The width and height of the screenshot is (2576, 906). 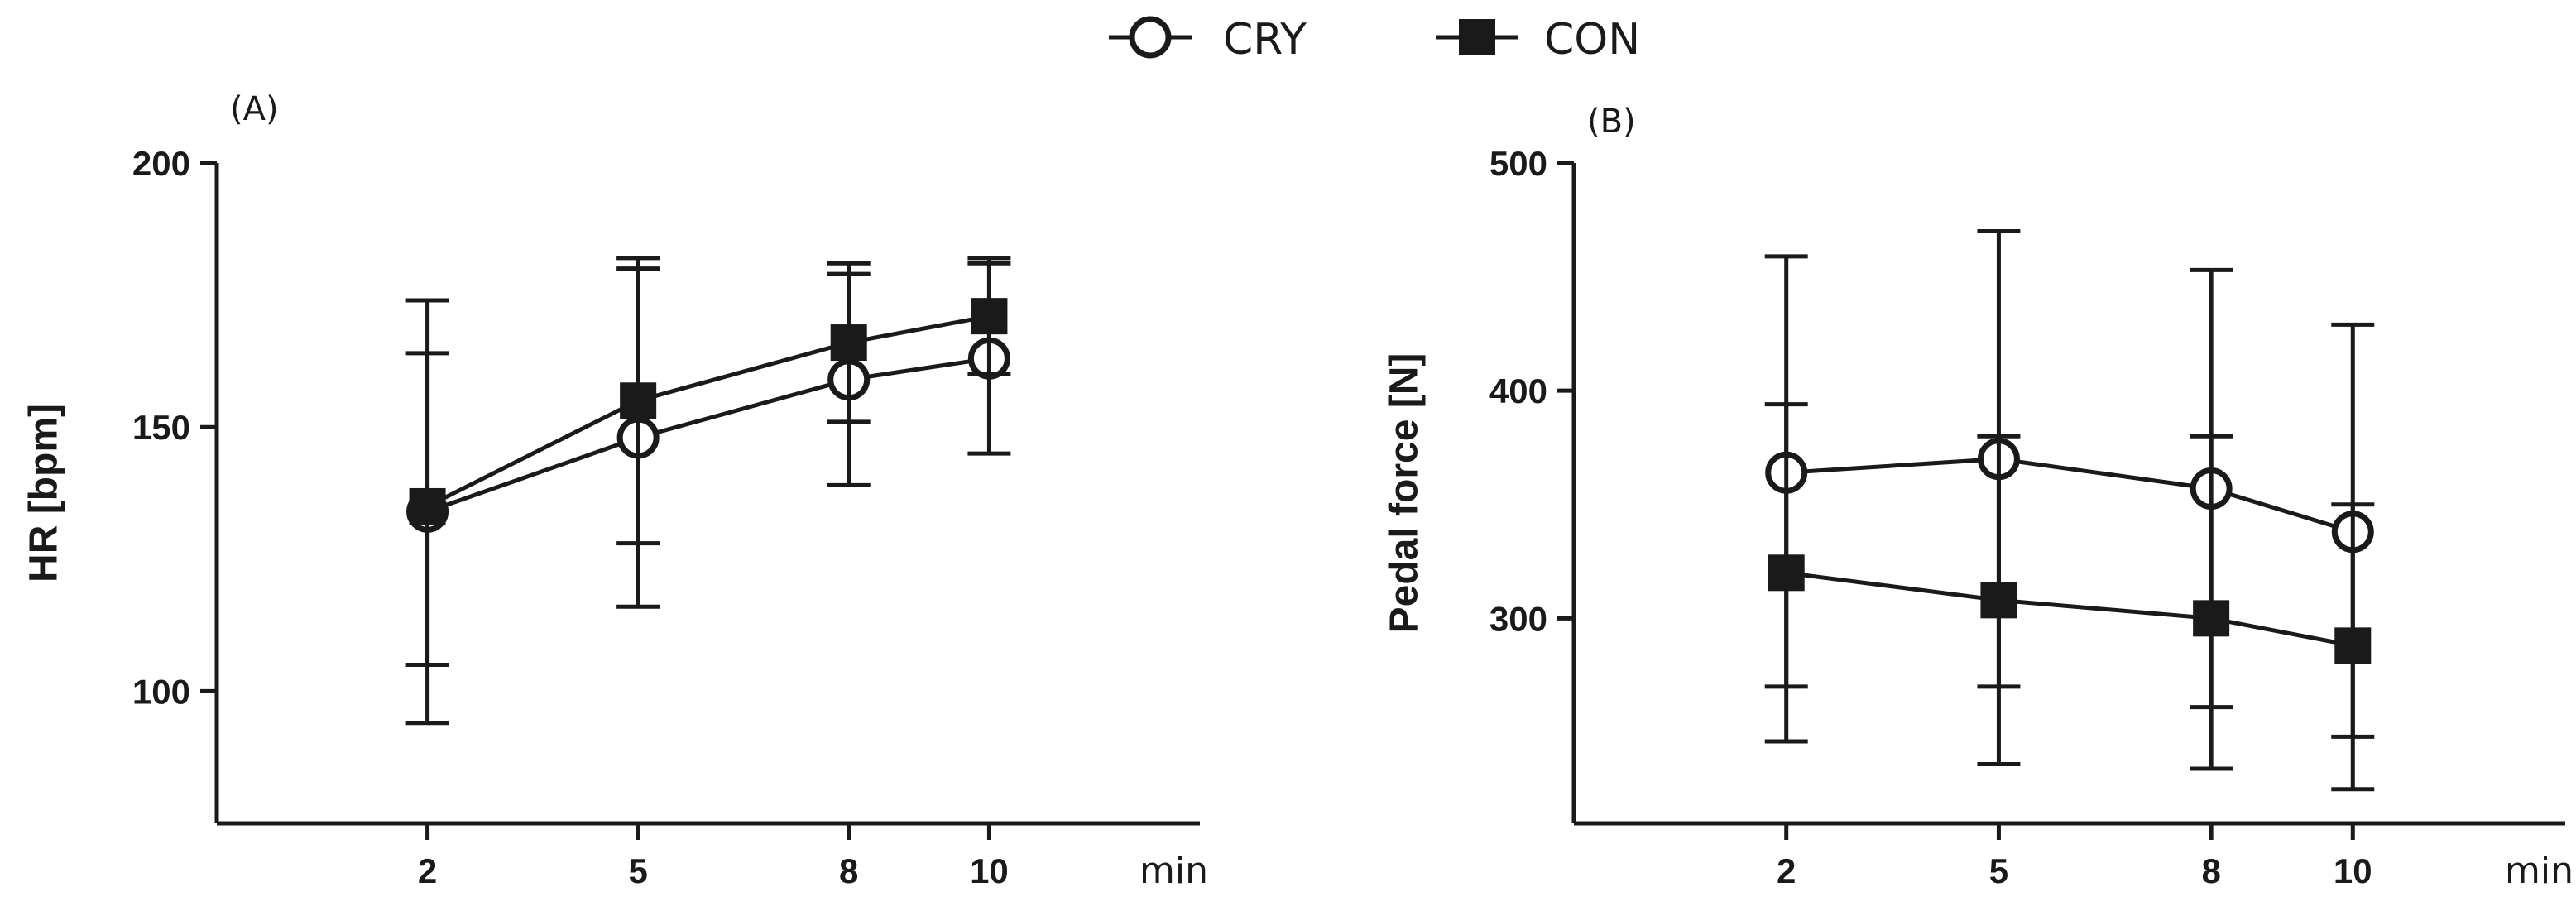 What do you see at coordinates (1405, 494) in the screenshot?
I see `y-axis-label: Pedal force [N]` at bounding box center [1405, 494].